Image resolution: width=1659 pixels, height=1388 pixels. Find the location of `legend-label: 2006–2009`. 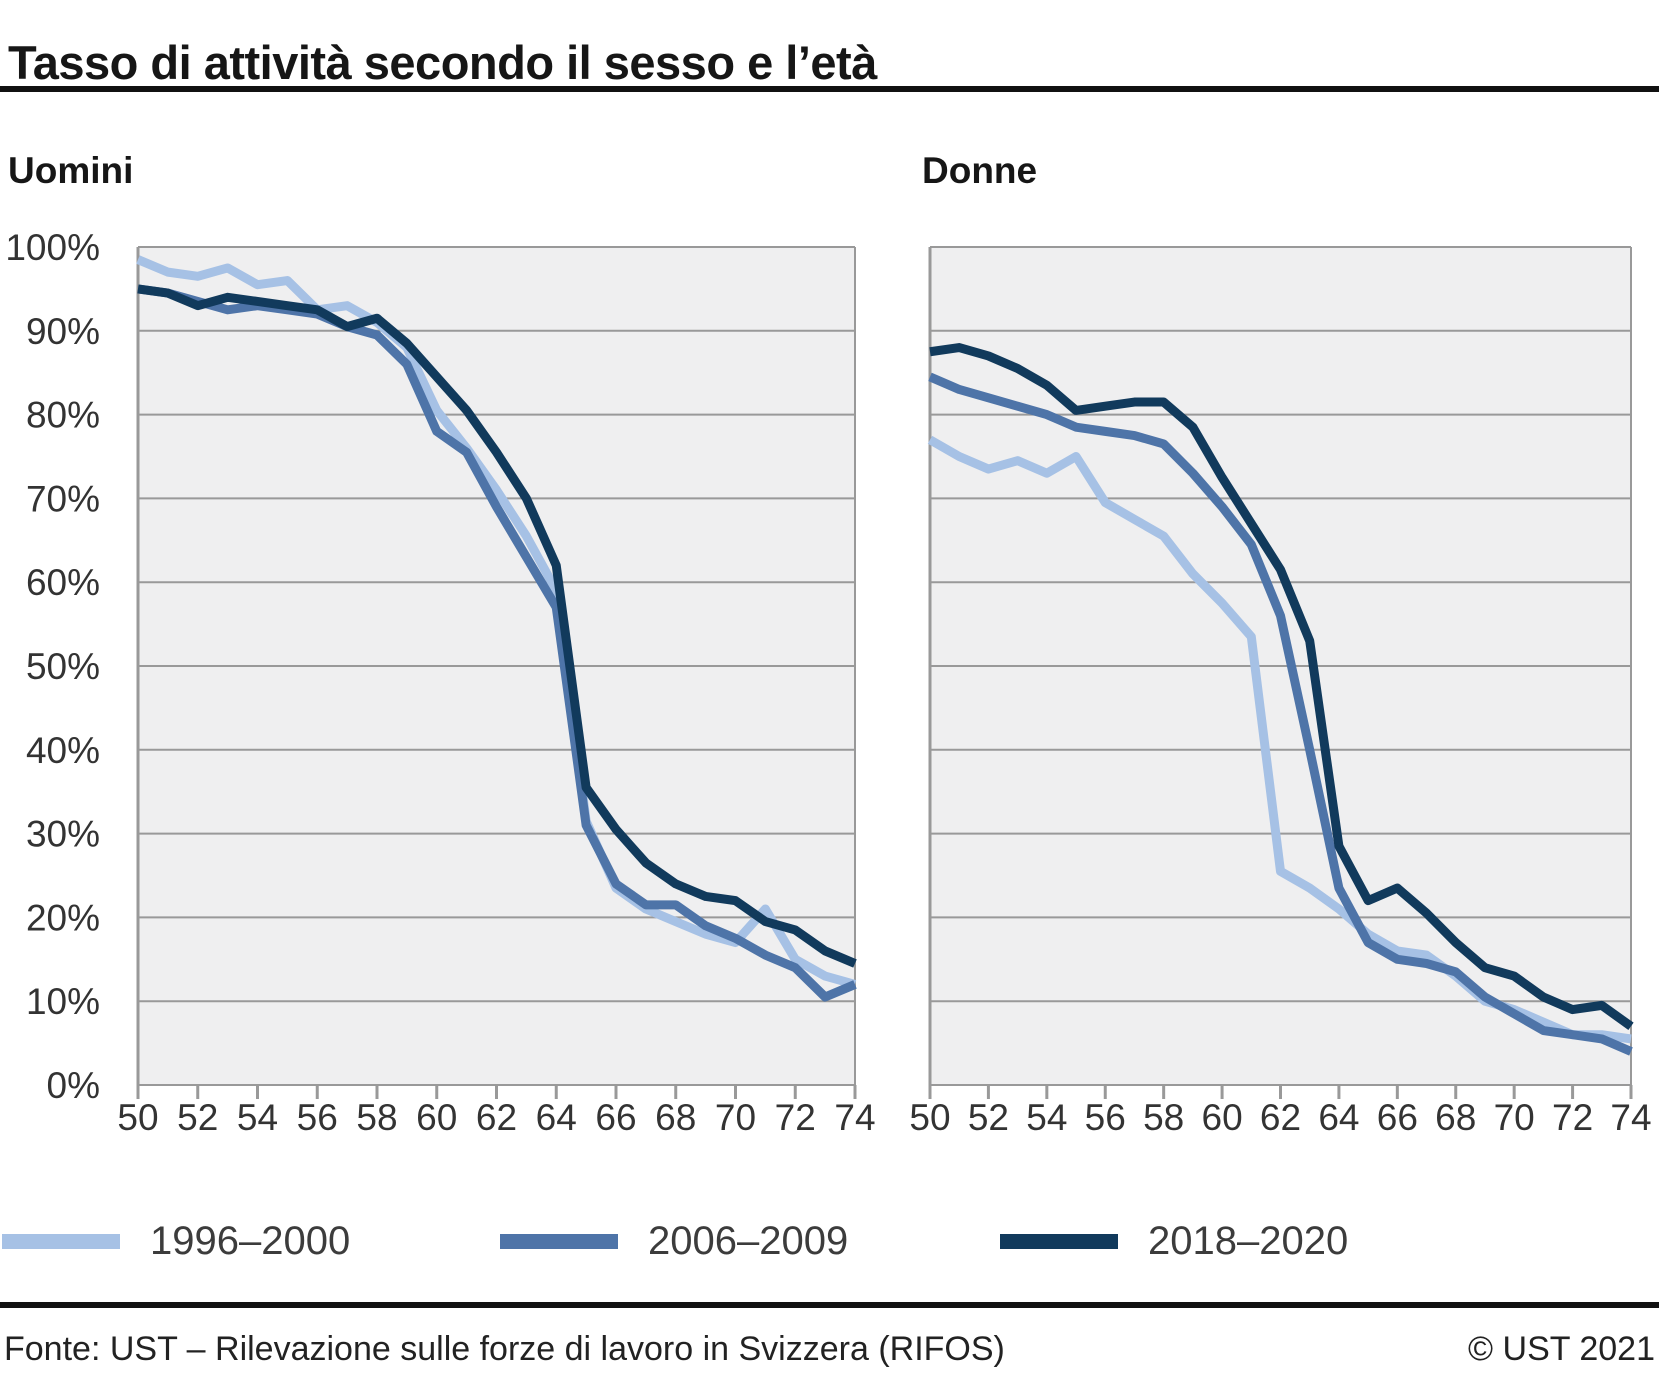

legend-label: 2006–2009 is located at coordinates (748, 1240).